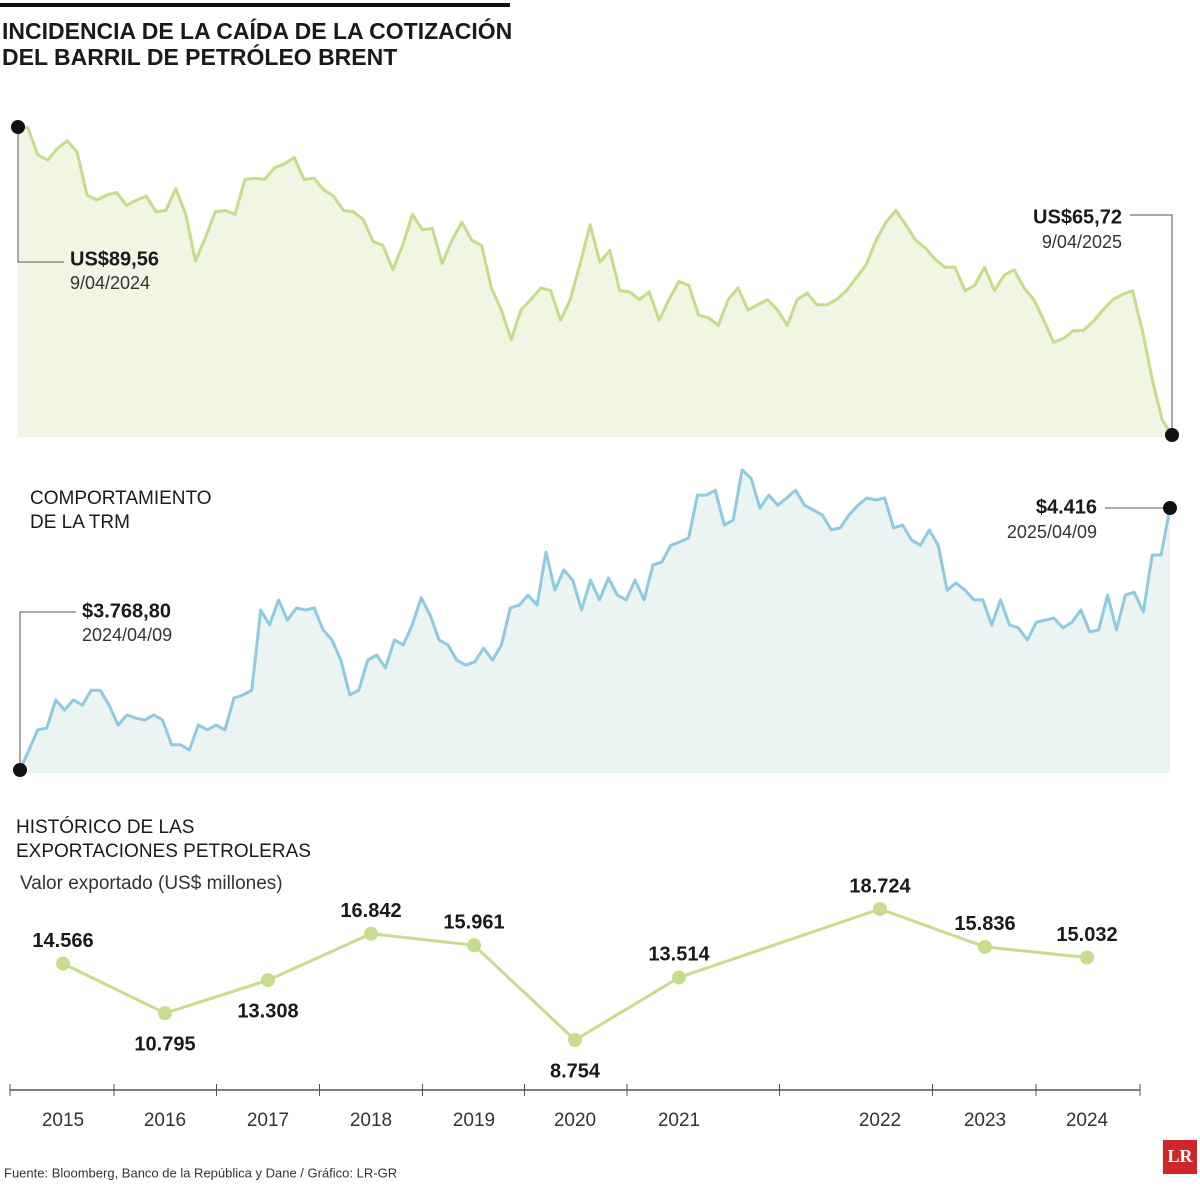 The height and width of the screenshot is (1187, 1200). I want to click on start-date: 9/04/2024, so click(110, 283).